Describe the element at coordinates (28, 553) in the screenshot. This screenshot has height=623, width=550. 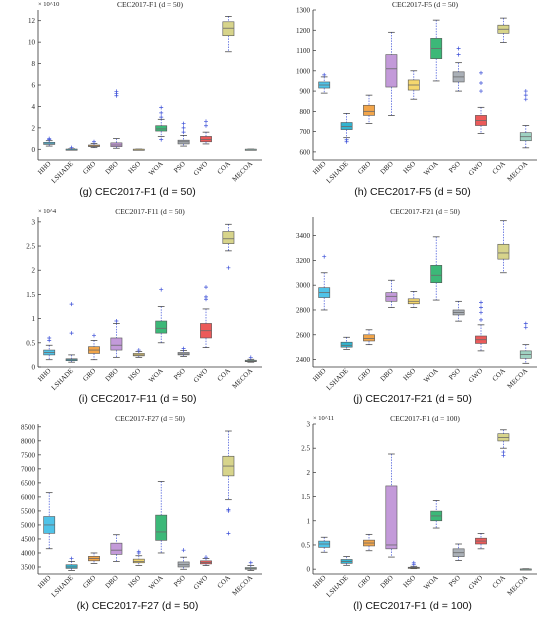
I see `y-tick-label: 4000` at that location.